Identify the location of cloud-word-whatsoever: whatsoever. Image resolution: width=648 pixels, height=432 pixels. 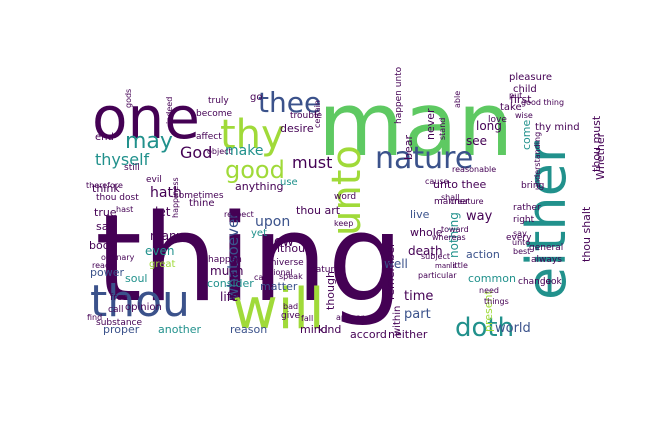
(233, 256).